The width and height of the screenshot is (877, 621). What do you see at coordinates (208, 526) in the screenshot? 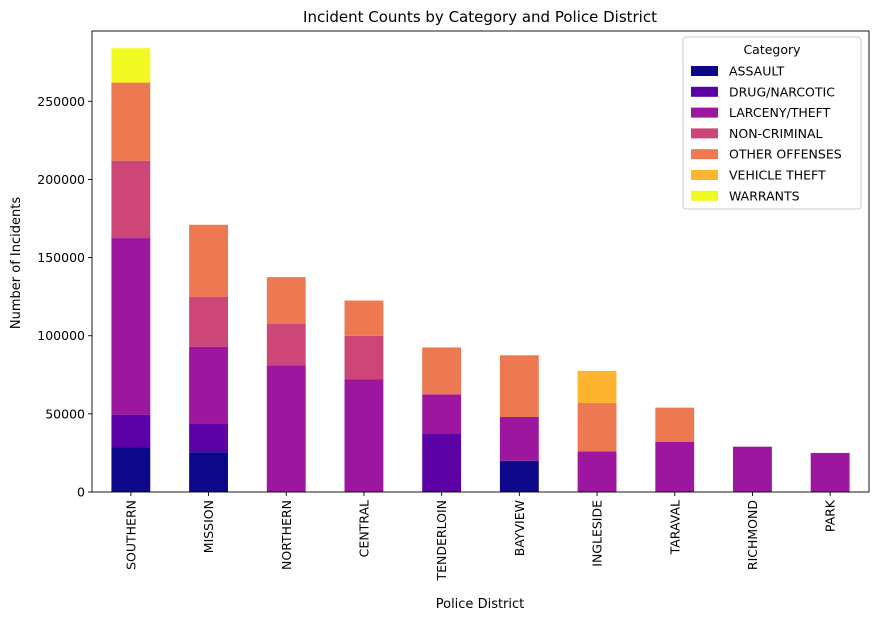
I see `x-tick-label-mission: MISSION` at bounding box center [208, 526].